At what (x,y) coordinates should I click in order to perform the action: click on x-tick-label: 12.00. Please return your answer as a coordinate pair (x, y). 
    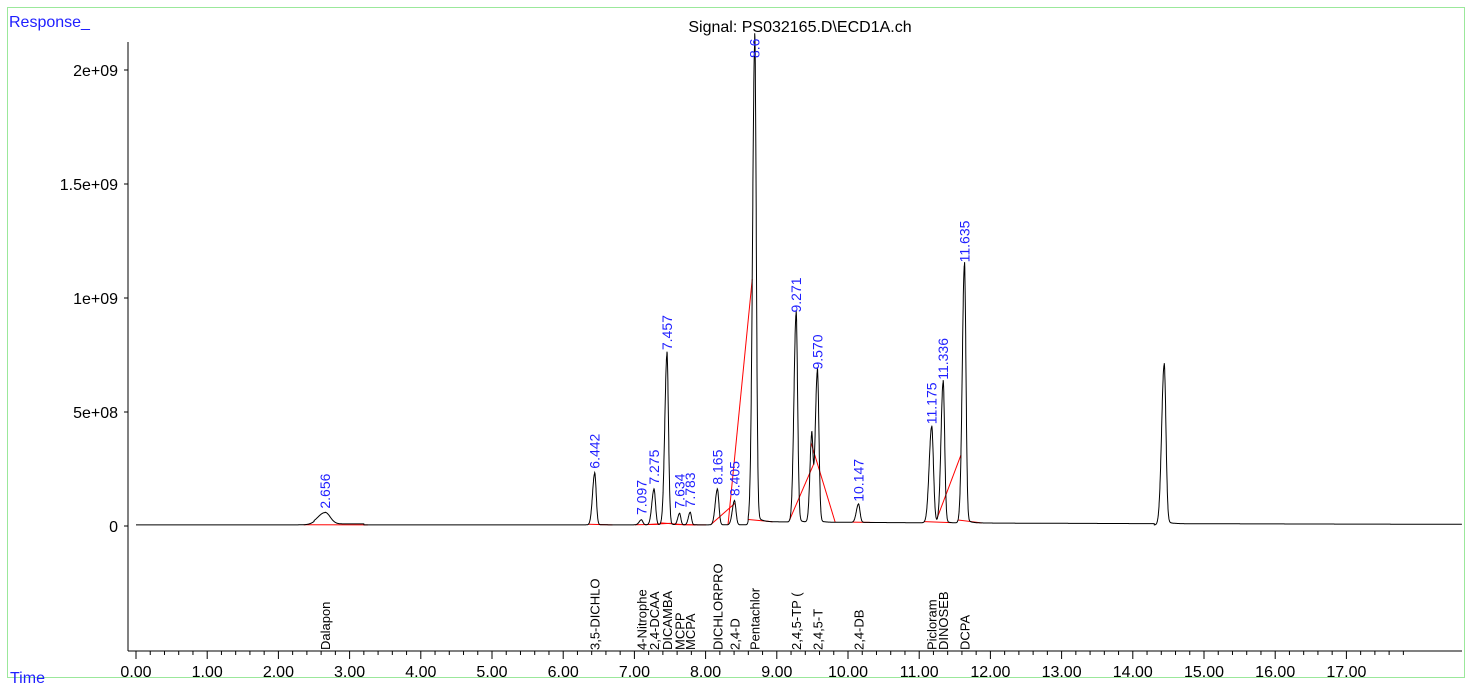
    Looking at the image, I should click on (990, 672).